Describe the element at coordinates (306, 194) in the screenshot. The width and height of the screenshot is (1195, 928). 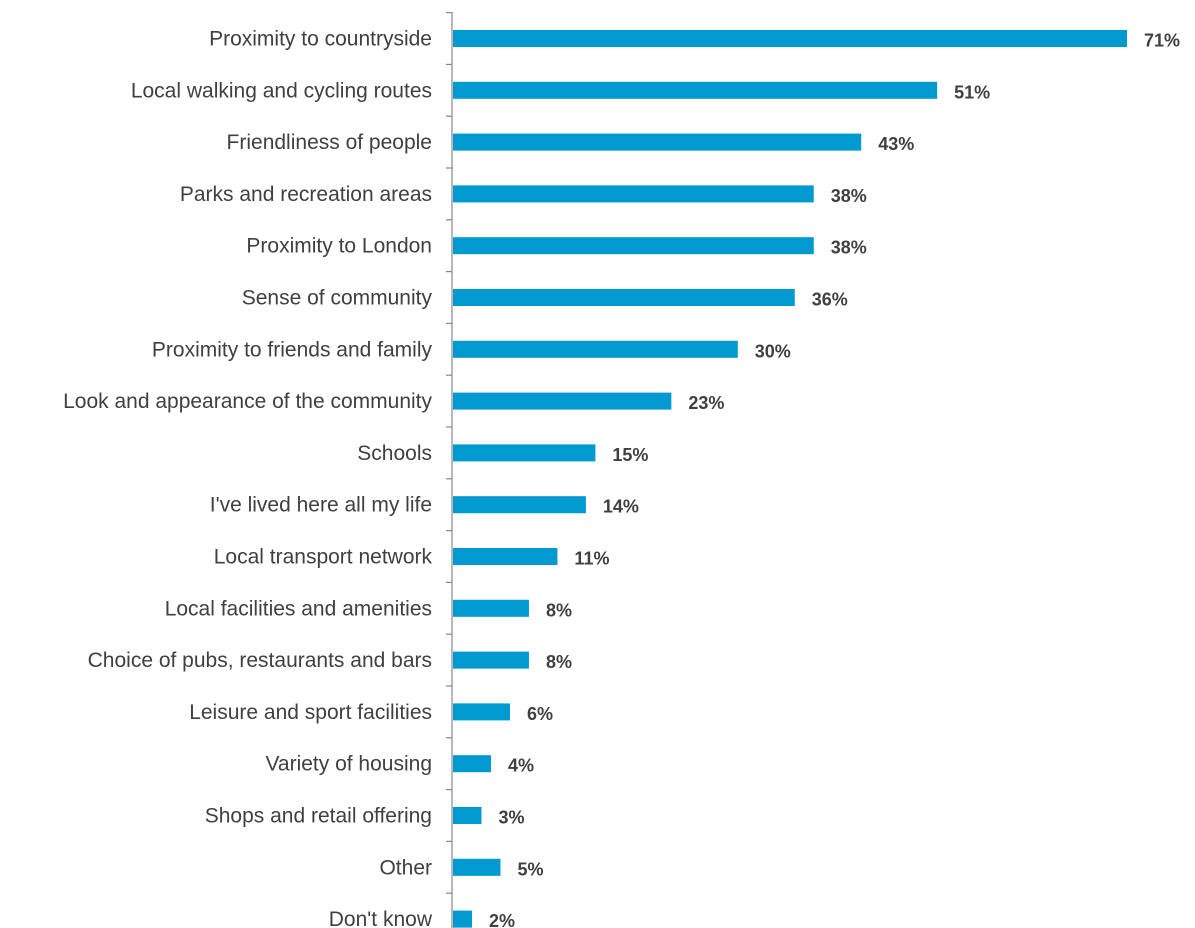
I see `category-label: Parks and recreation areas` at that location.